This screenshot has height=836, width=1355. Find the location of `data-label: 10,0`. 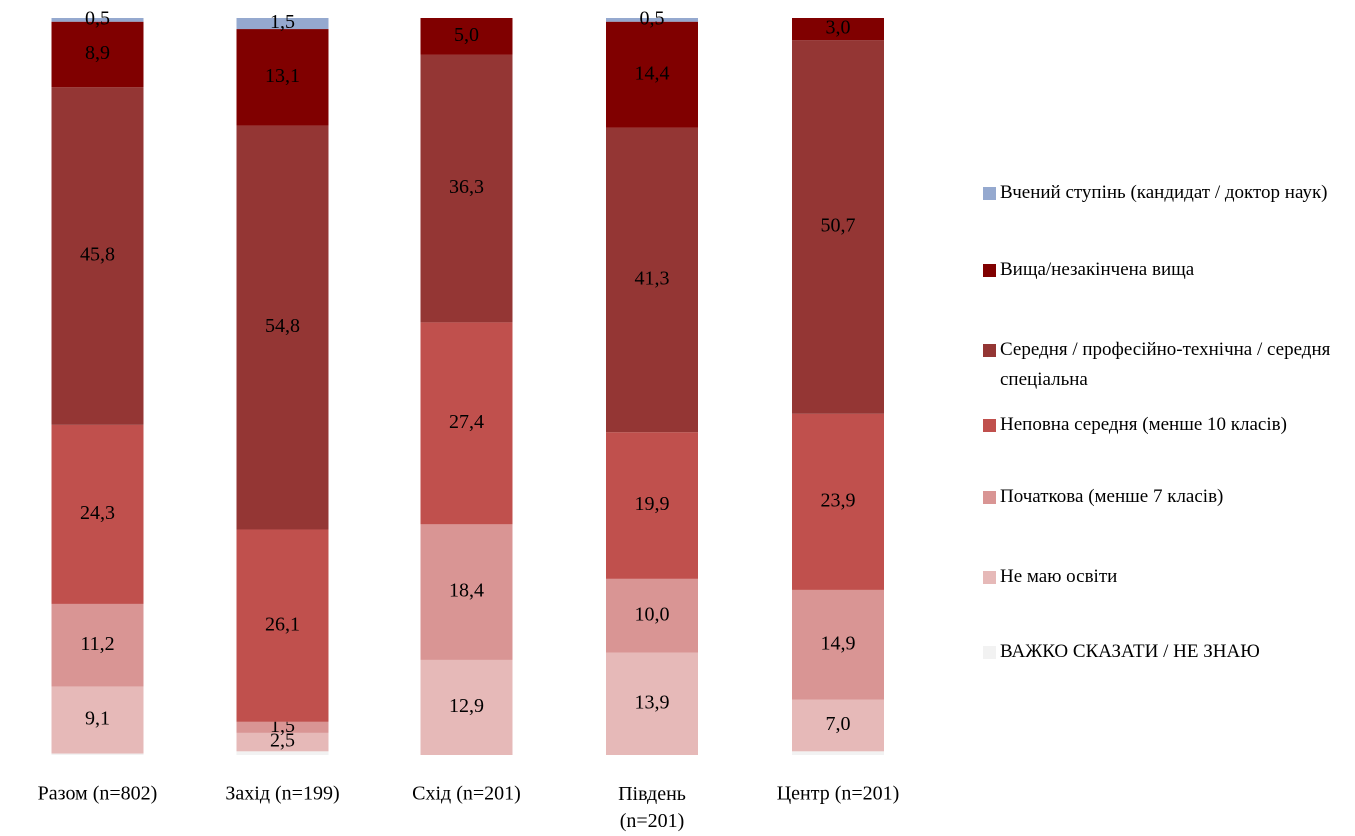

data-label: 10,0 is located at coordinates (652, 614).